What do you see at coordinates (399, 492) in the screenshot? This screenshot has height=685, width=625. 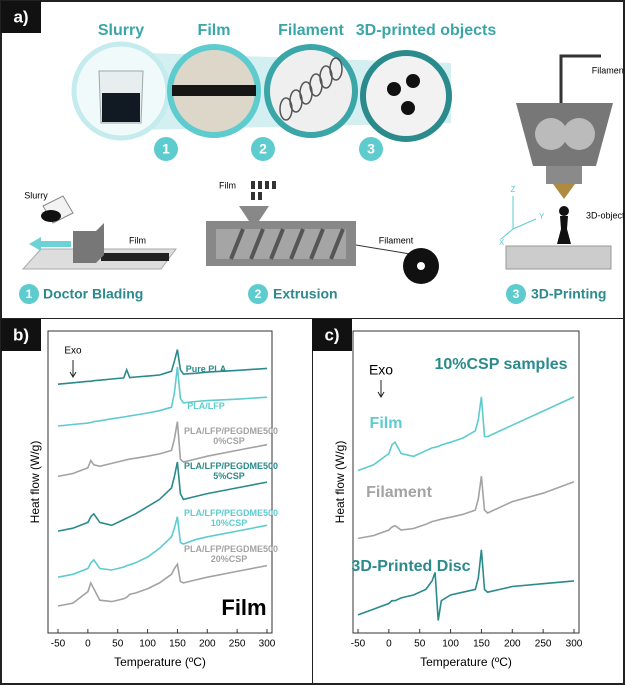 I see `series-label: Filament` at bounding box center [399, 492].